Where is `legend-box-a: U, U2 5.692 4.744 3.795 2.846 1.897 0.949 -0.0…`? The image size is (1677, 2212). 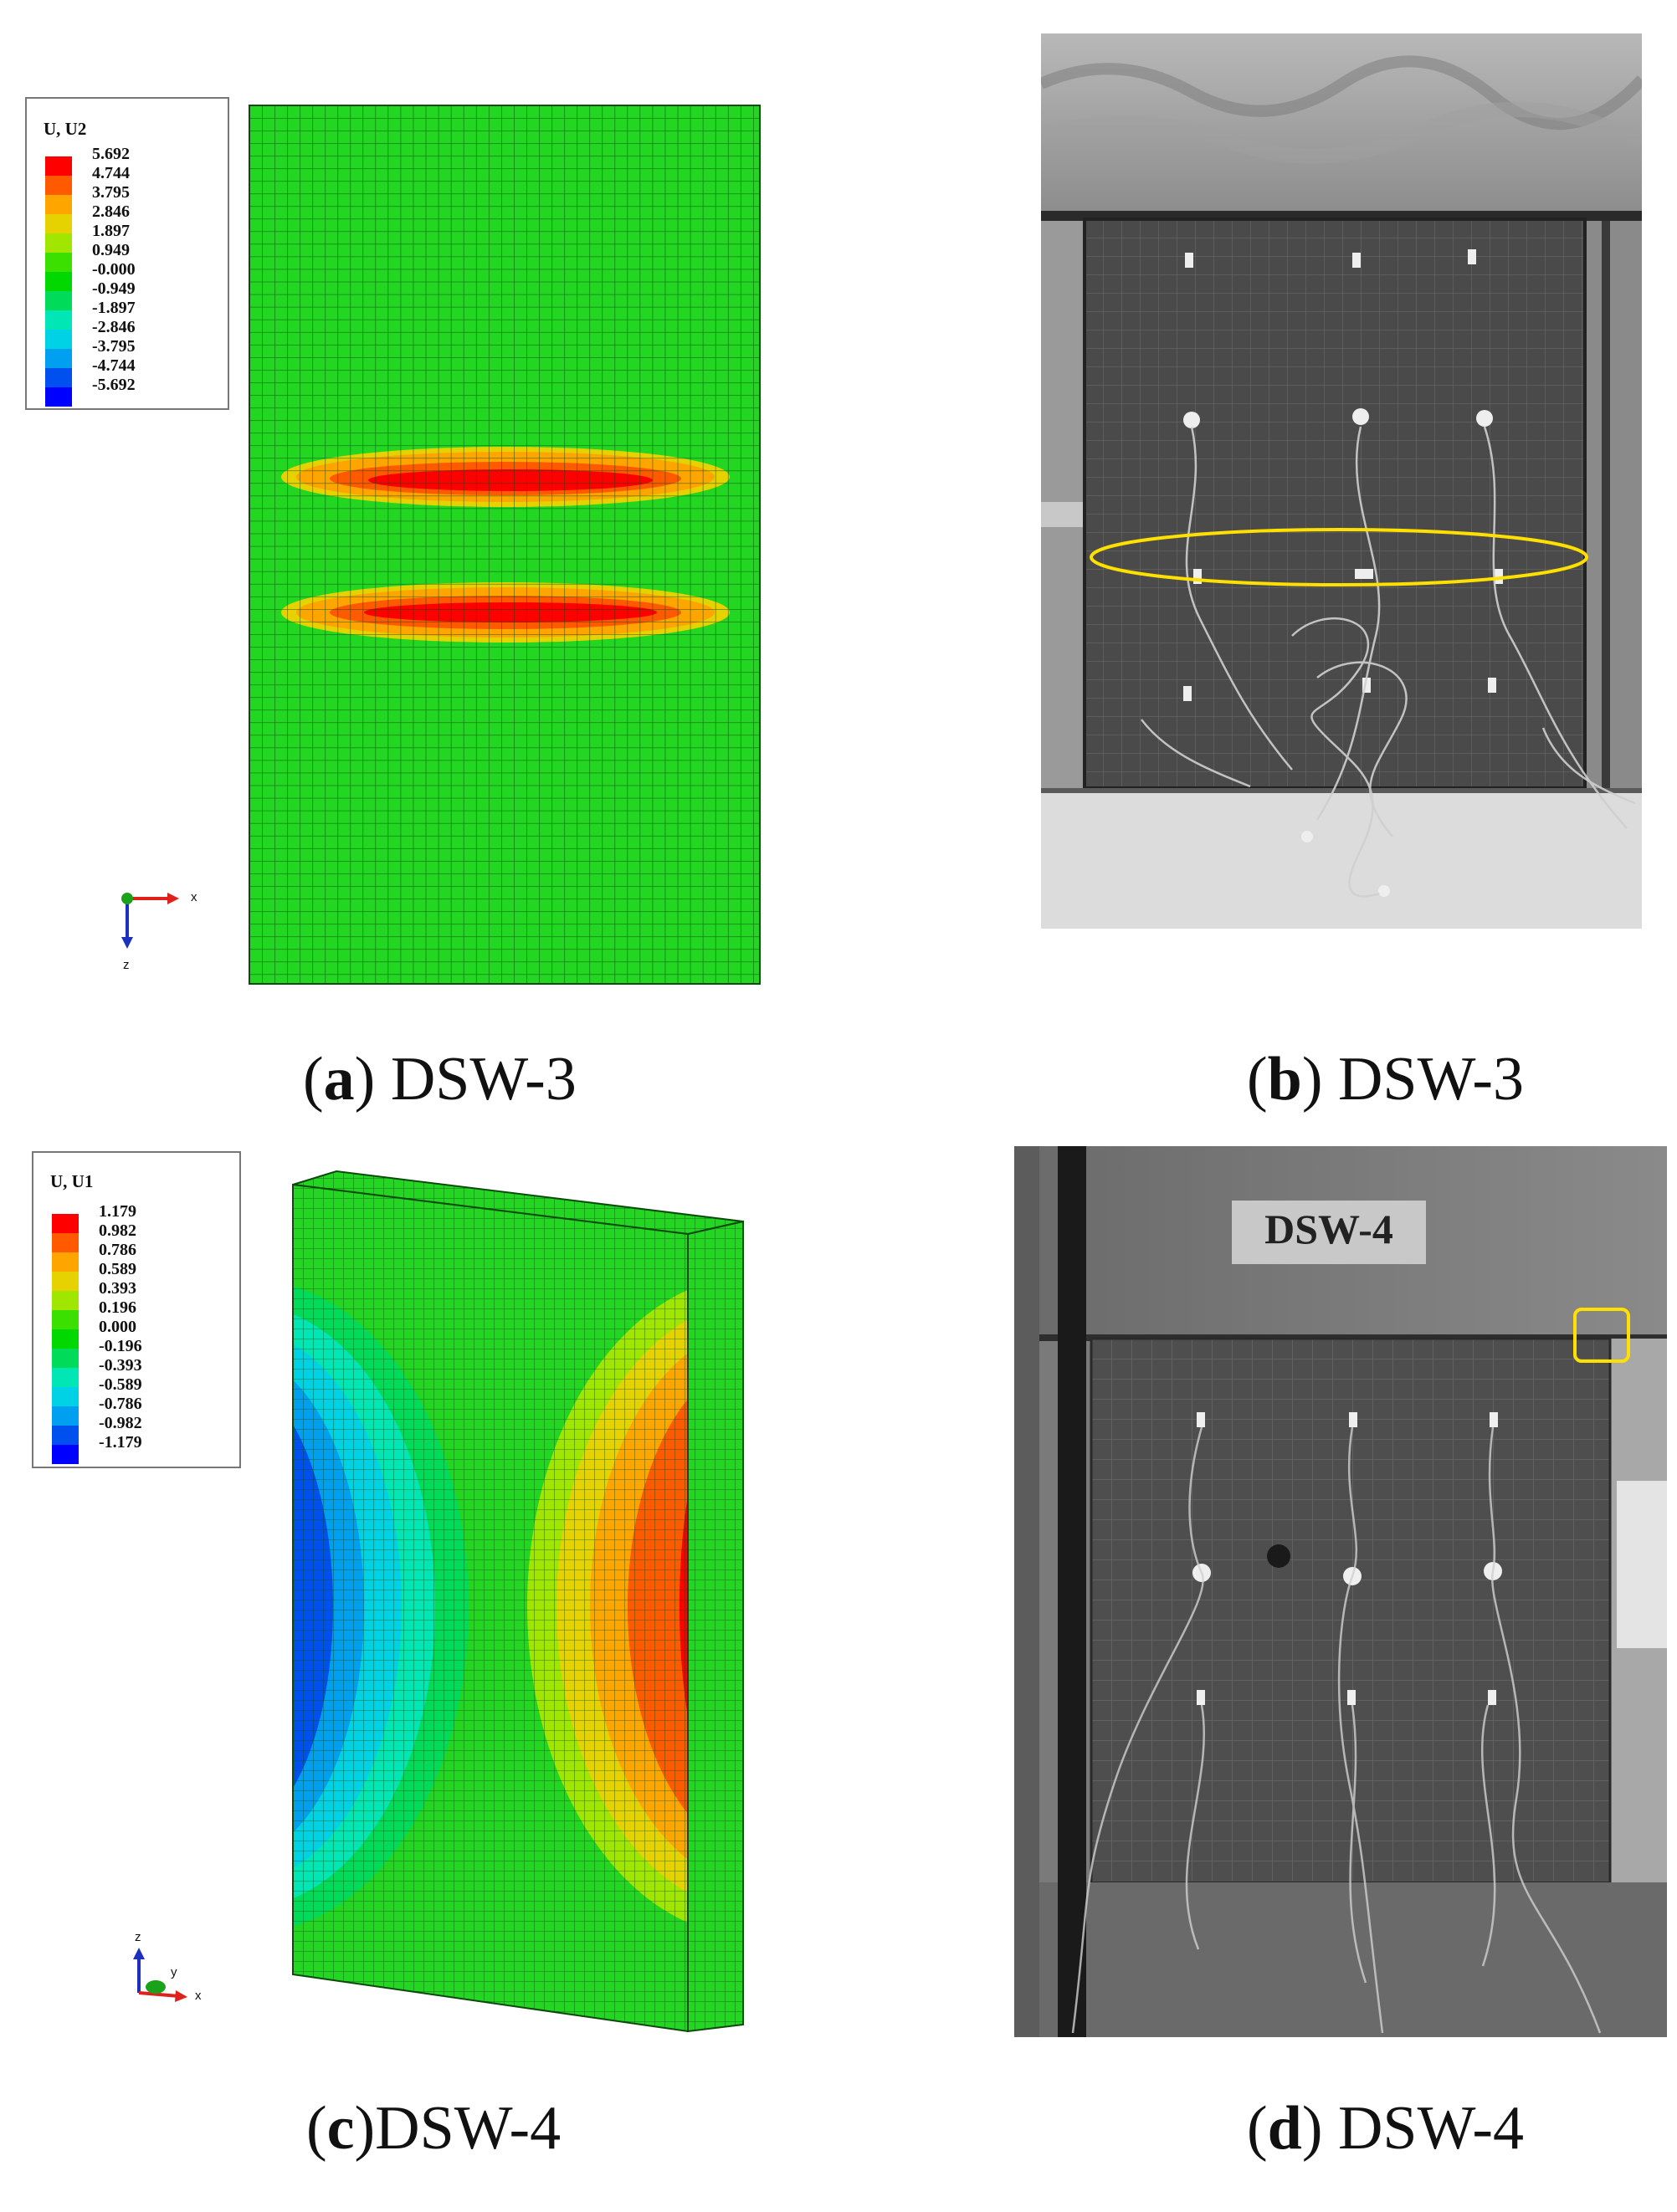 legend-box-a: U, U2 5.692 4.744 3.795 2.846 1.897 0.949 -0.0… is located at coordinates (127, 253).